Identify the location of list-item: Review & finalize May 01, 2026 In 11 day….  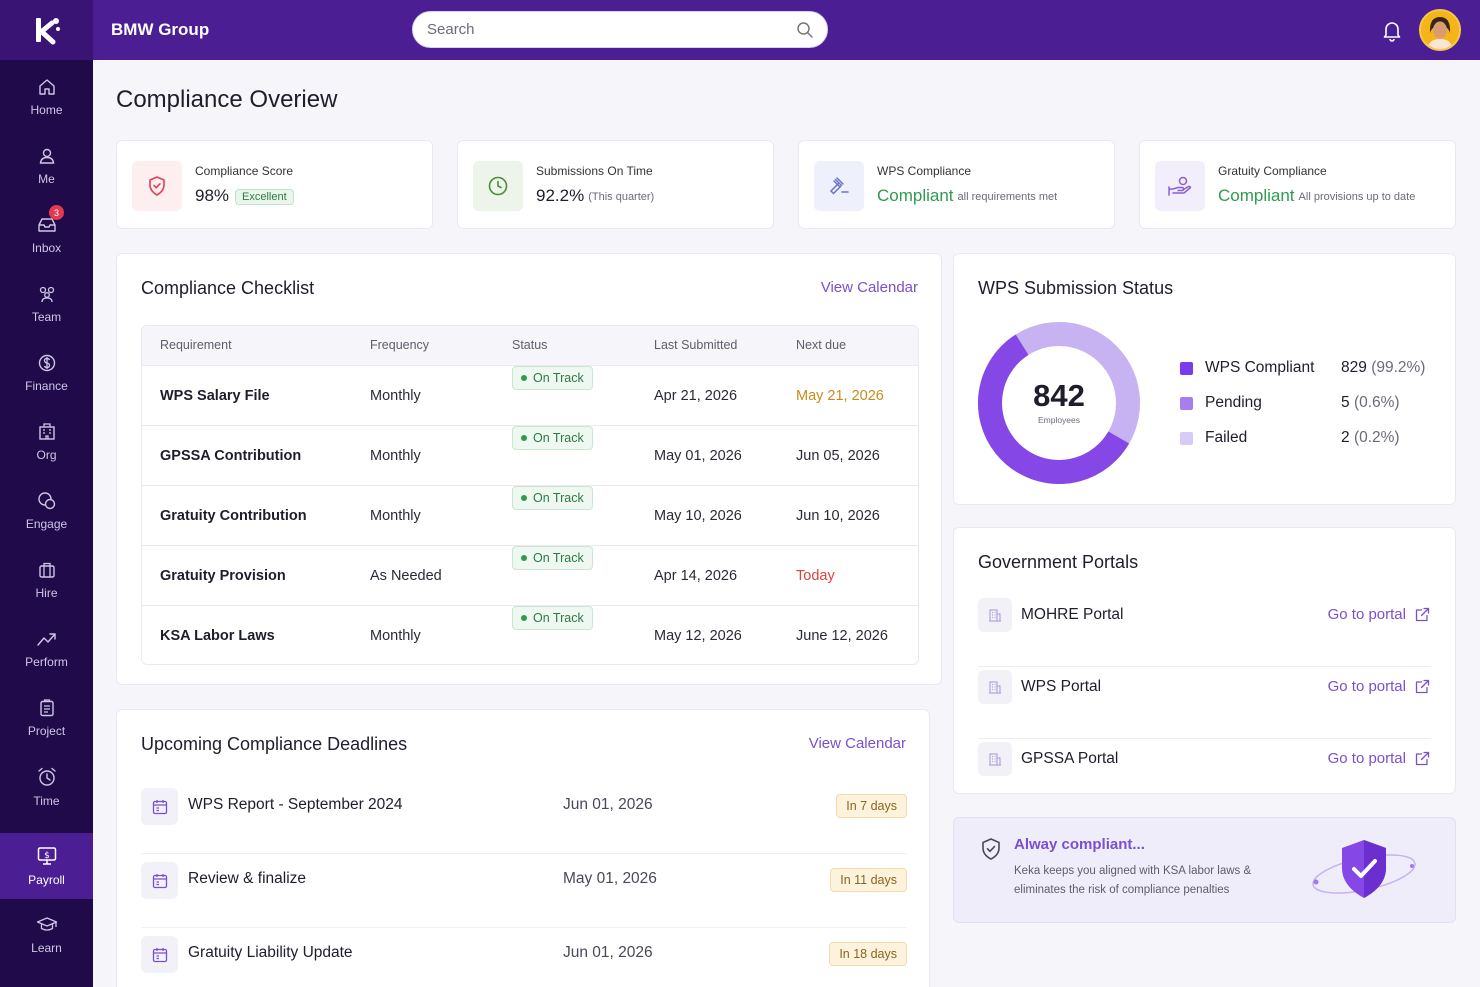
(524, 891).